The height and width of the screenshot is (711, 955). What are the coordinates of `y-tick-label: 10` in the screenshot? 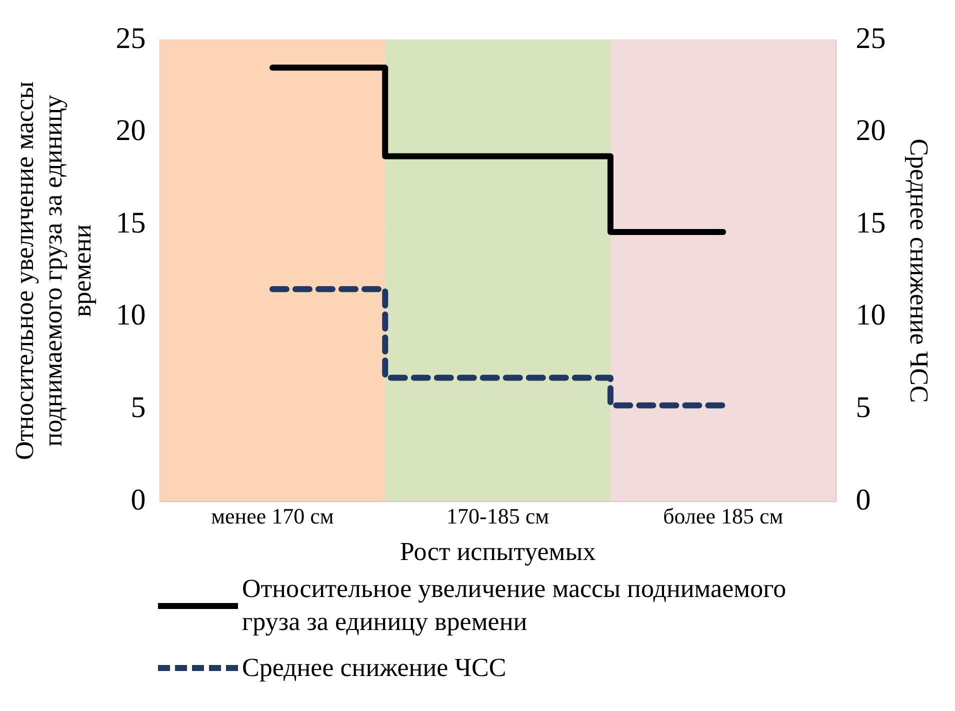 It's located at (131, 315).